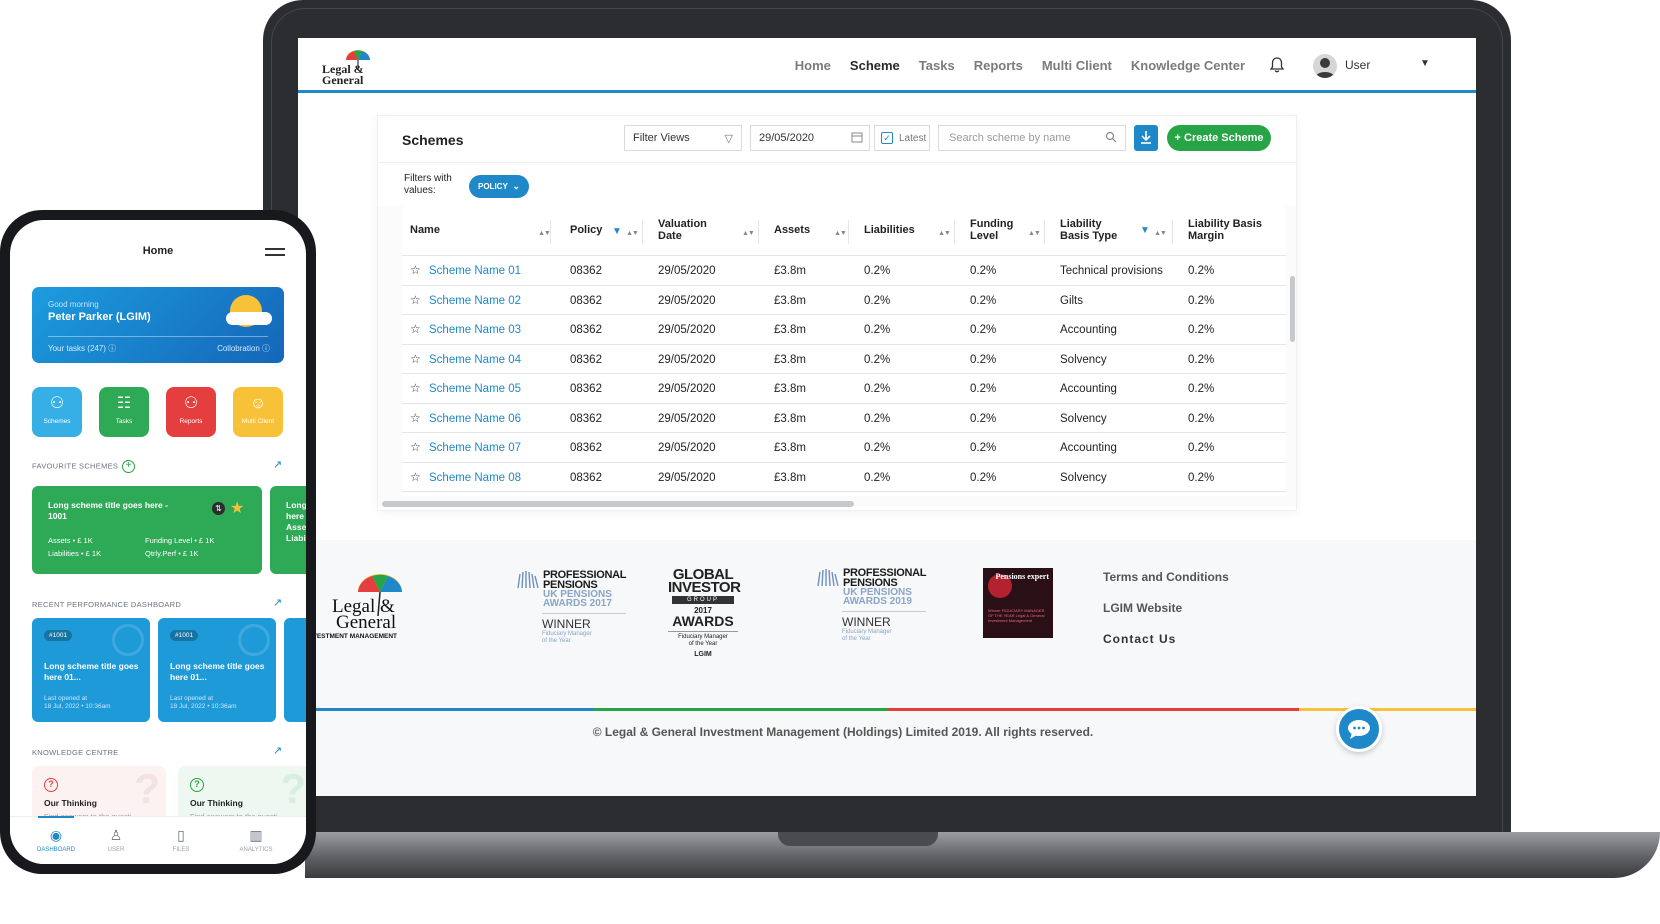 The width and height of the screenshot is (1660, 924). What do you see at coordinates (475, 300) in the screenshot?
I see `scheme-name-link: Scheme Name 02` at bounding box center [475, 300].